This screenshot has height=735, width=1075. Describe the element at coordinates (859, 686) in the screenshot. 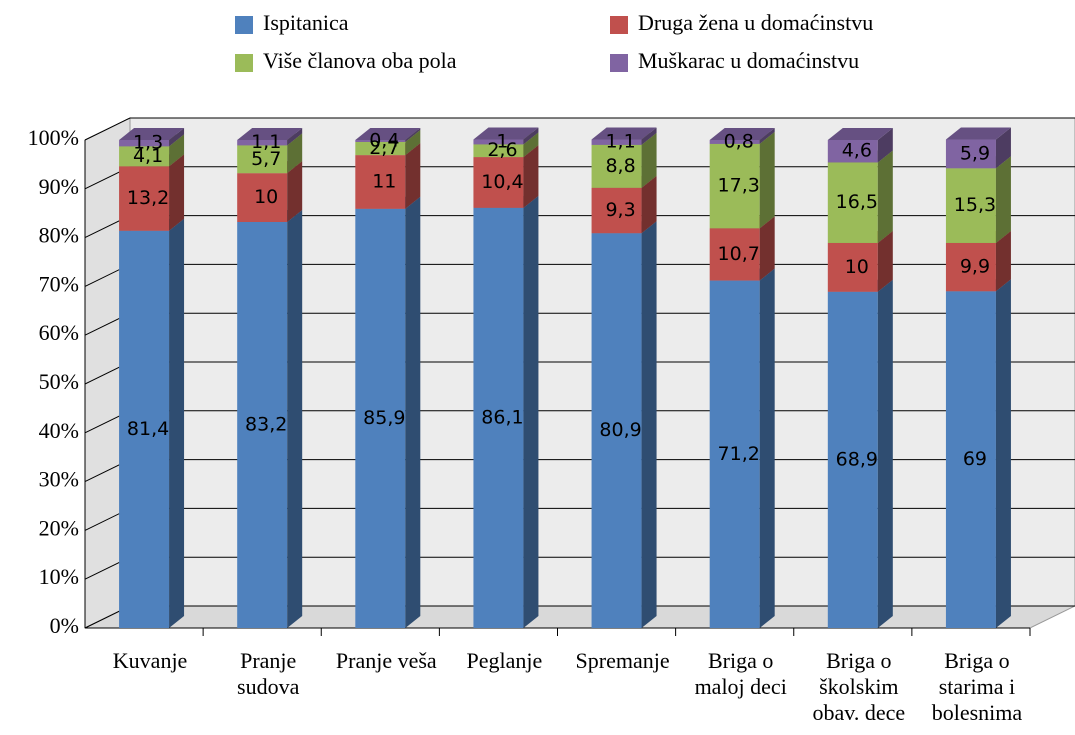

I see `x-tick-label: Briga o školskim obav. dece` at that location.